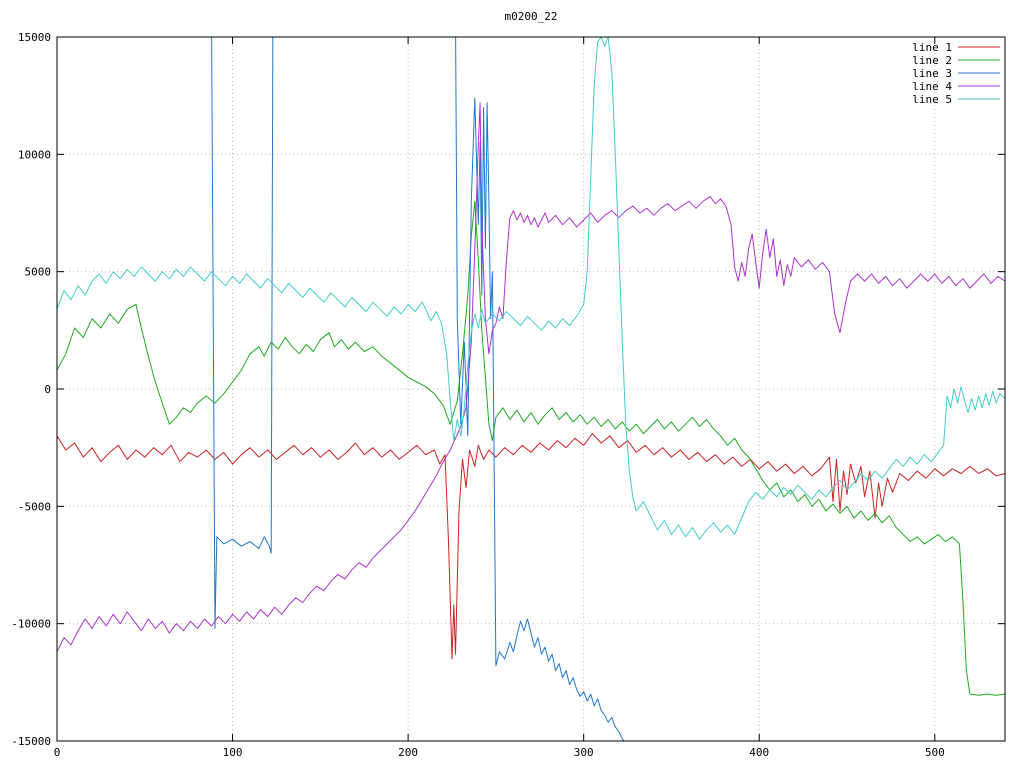 The image size is (1024, 768). What do you see at coordinates (34, 154) in the screenshot?
I see `y-tick-label: 10000` at bounding box center [34, 154].